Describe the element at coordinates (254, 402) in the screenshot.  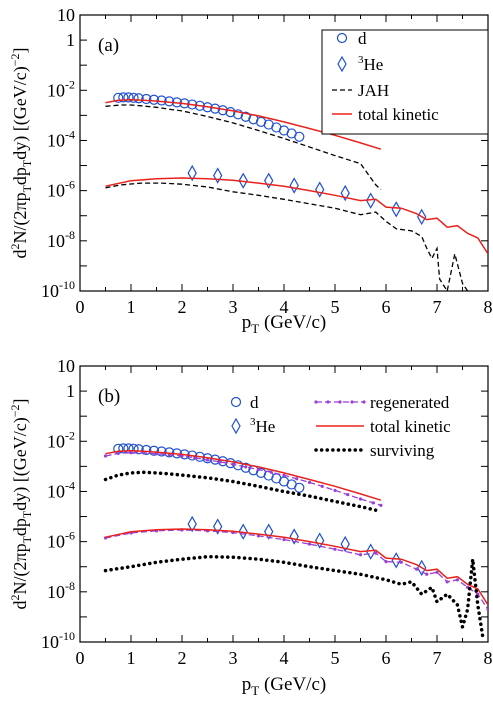
I see `legend-label: d` at that location.